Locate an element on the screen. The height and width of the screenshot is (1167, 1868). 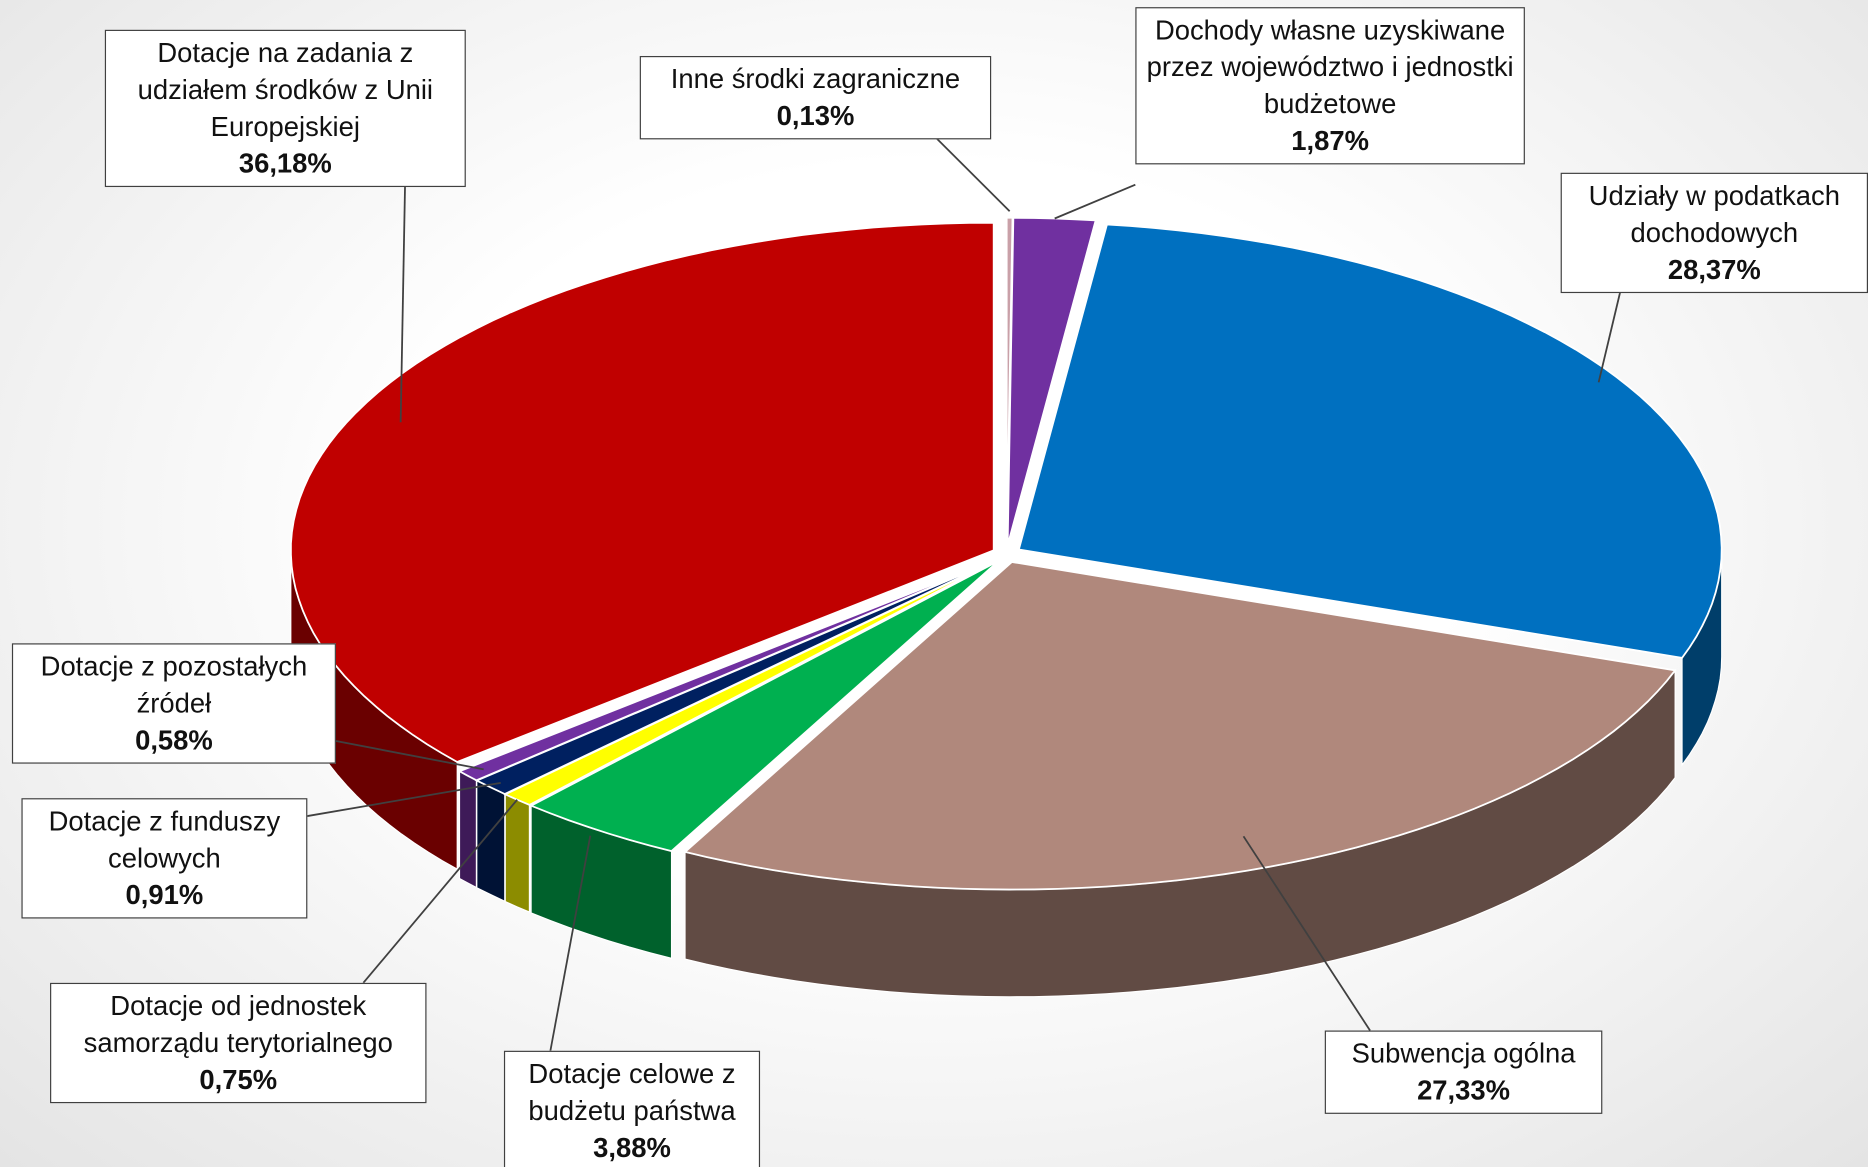
callout: Dotacje z funduszy celowych 0,91% is located at coordinates (164, 858).